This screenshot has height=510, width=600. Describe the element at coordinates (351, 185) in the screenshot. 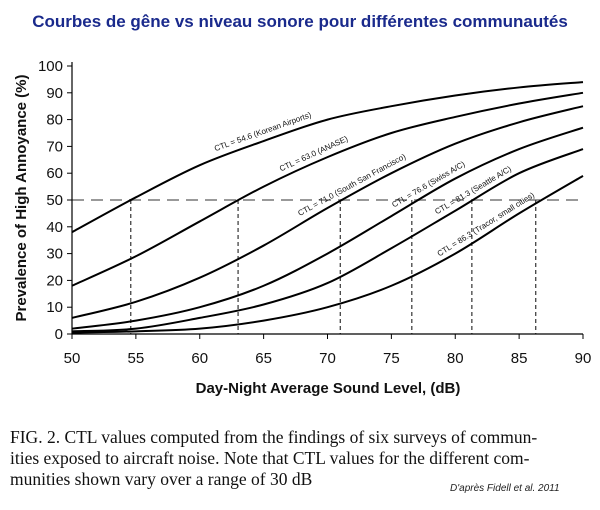

I see `series-label: CTL = 71.0 (South San Francisco)` at that location.